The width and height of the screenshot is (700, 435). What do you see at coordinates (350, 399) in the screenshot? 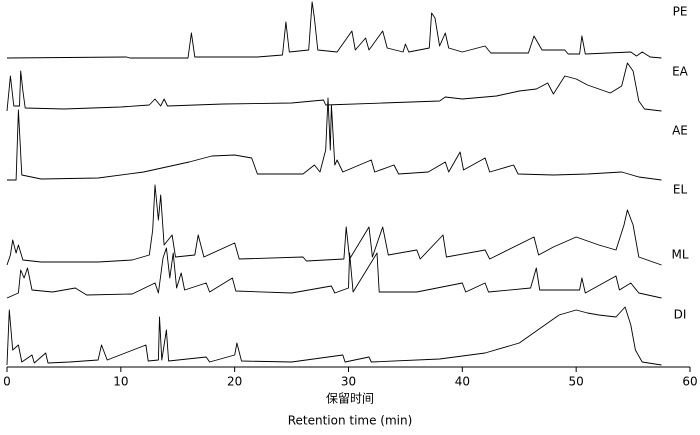
I see `x-axis-label-cn: 保留时间` at bounding box center [350, 399].